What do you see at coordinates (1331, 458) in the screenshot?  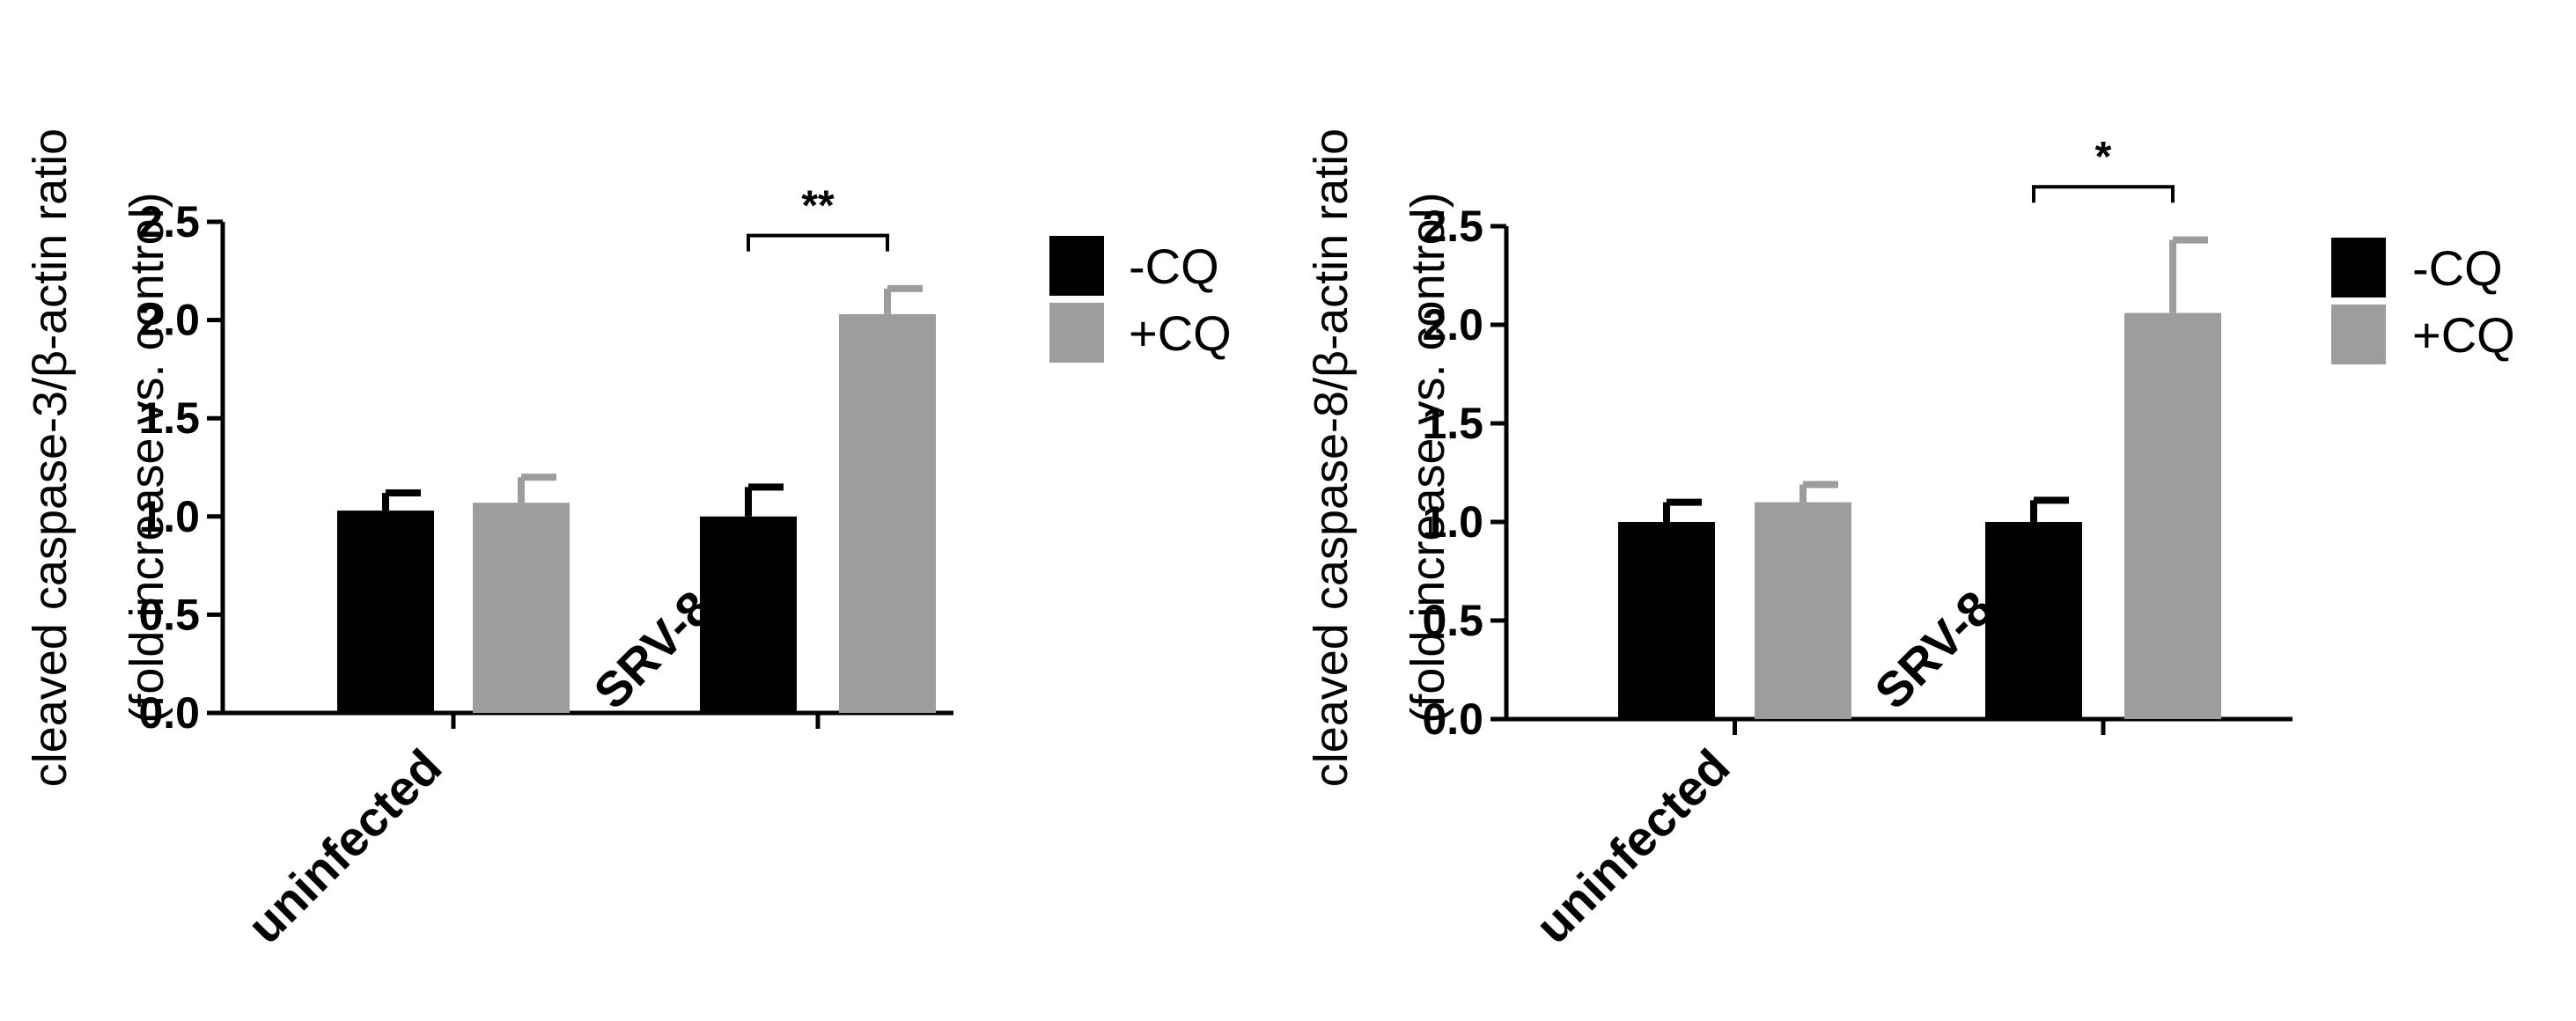 I see `y-axis-title: cleaved caspase-8/β-actin ratio` at bounding box center [1331, 458].